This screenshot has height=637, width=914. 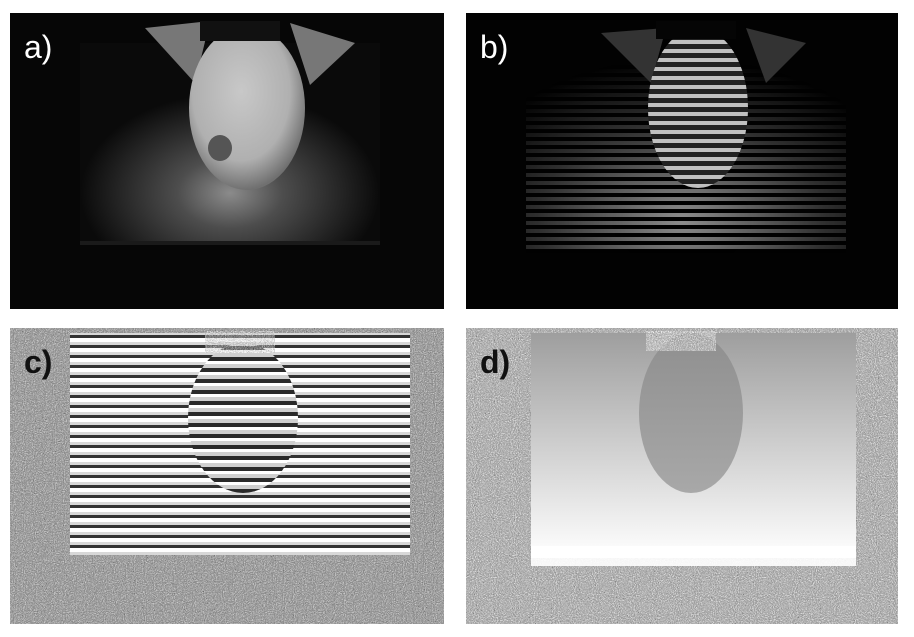 I want to click on panel-label-c: c), so click(x=38, y=362).